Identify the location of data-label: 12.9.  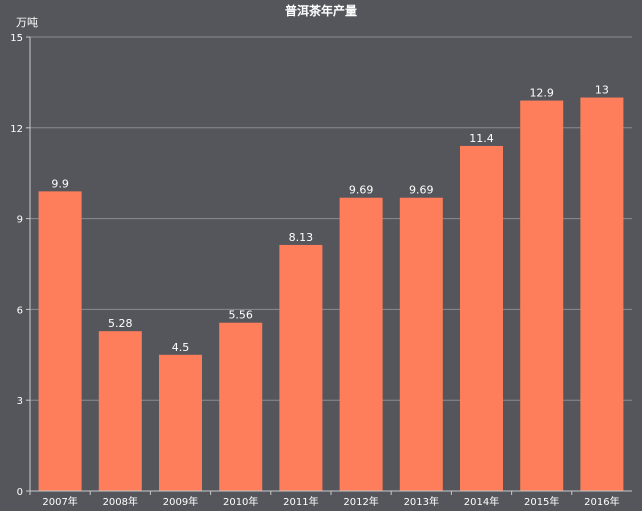
(541, 93).